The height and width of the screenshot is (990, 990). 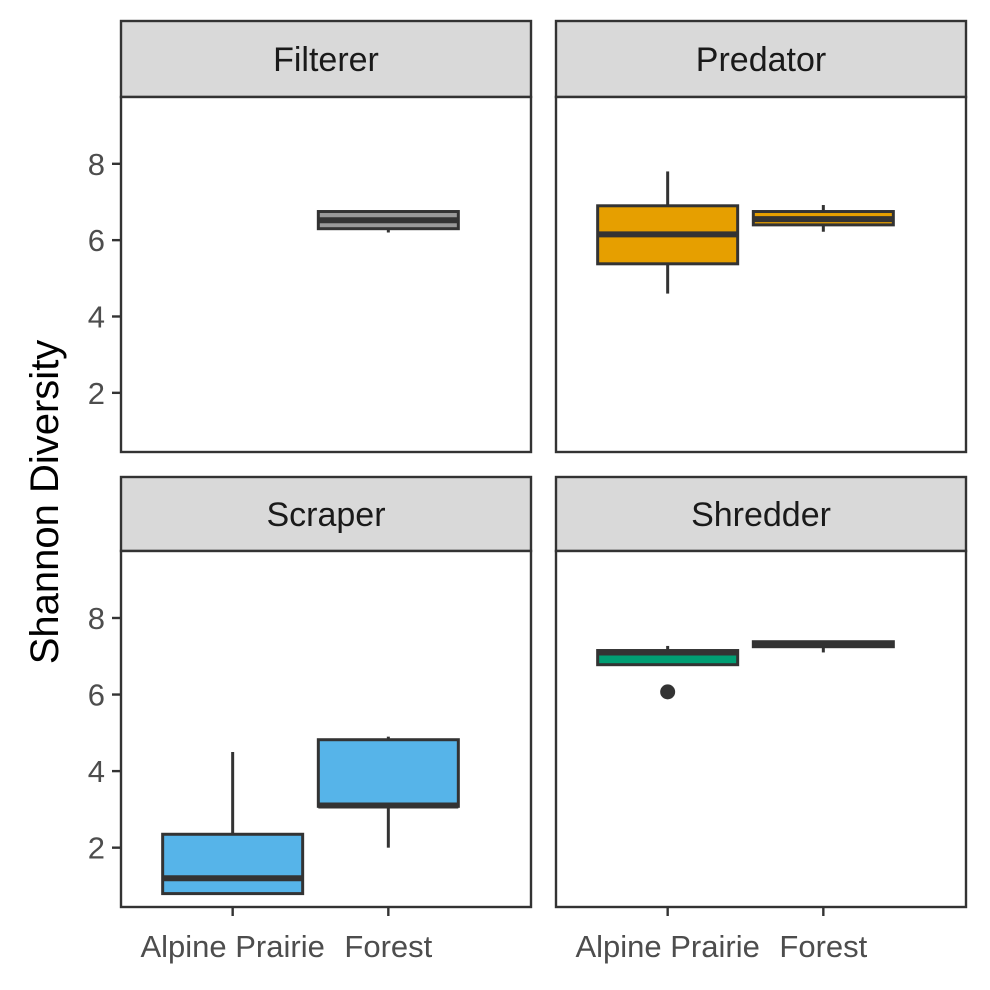 I want to click on strip-label: Filterer, so click(x=326, y=60).